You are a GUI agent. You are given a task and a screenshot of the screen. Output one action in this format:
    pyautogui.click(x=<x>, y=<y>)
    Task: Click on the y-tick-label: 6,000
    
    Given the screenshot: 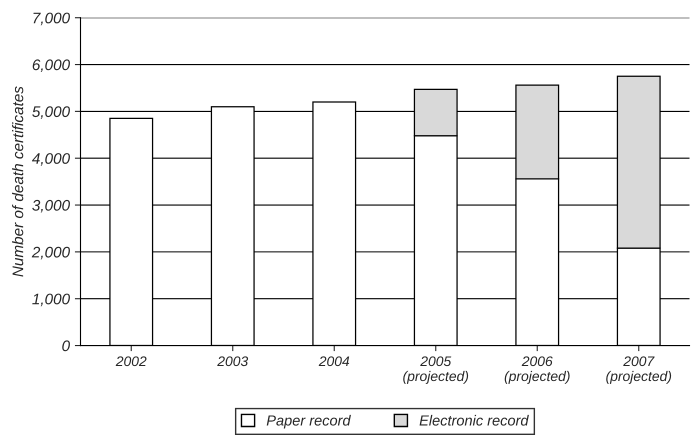 What is the action you would take?
    pyautogui.click(x=51, y=65)
    